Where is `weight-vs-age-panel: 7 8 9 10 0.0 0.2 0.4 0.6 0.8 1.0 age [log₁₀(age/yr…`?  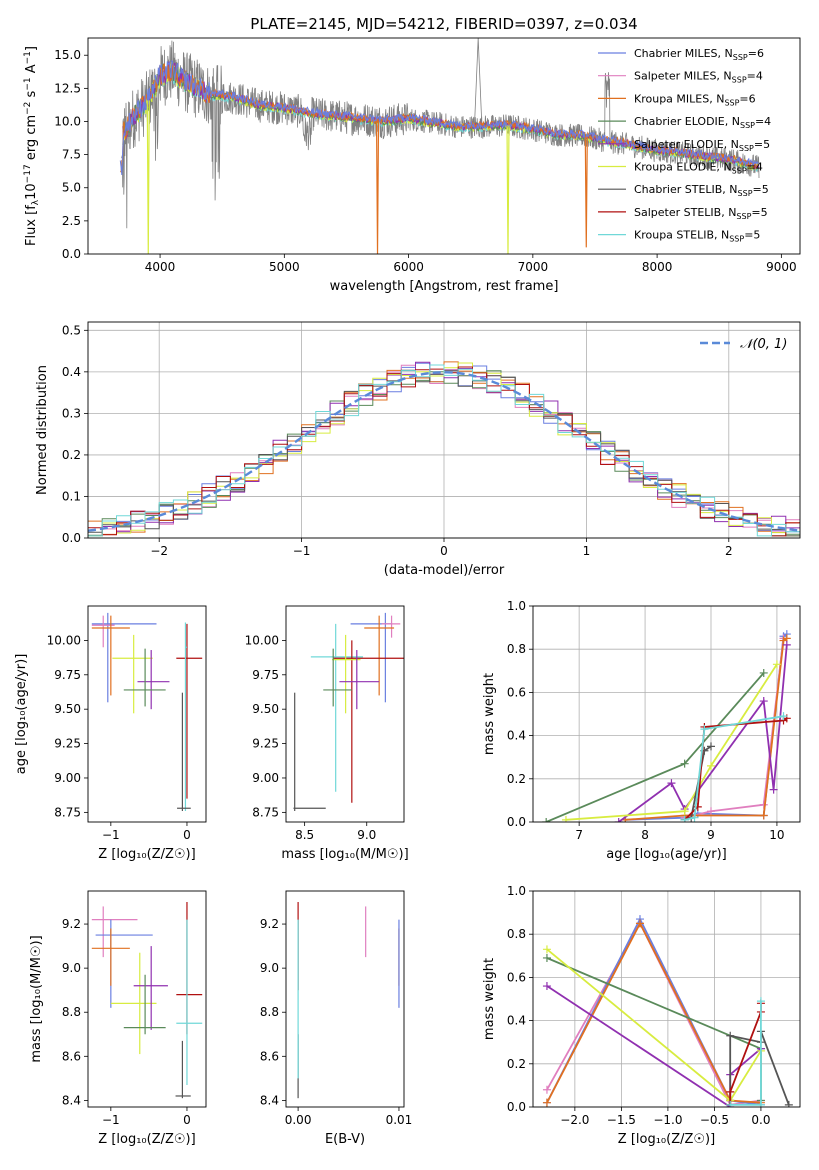 weight-vs-age-panel: 7 8 9 10 0.0 0.2 0.4 0.6 0.8 1.0 age [log₁₀(age/yr… is located at coordinates (641, 730).